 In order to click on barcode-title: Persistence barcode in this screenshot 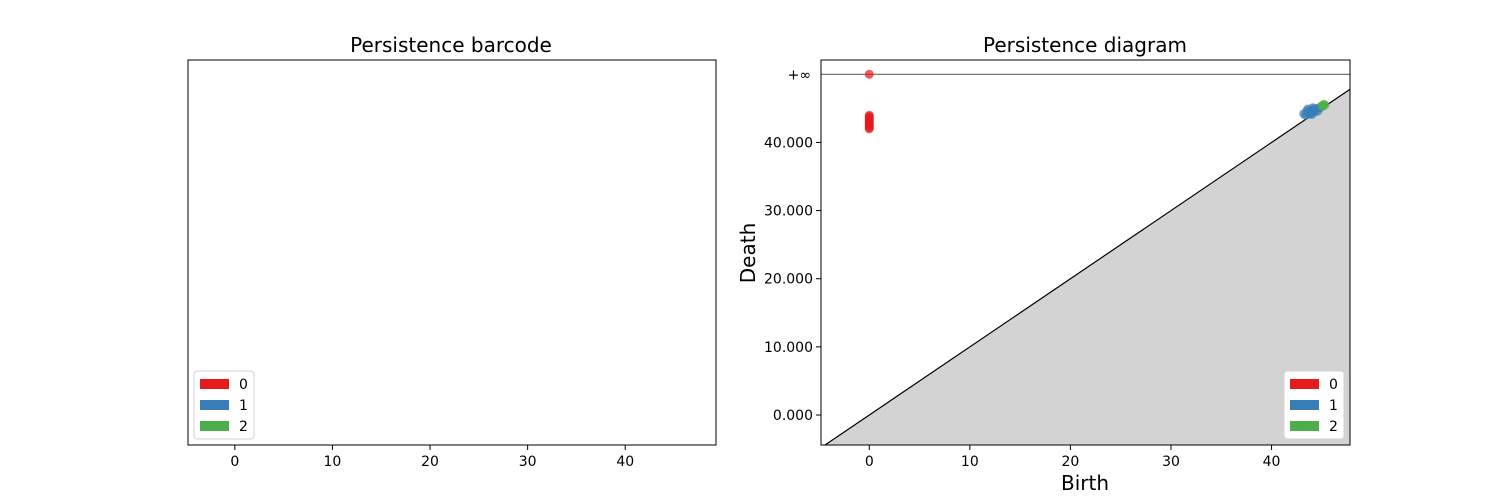, I will do `click(451, 45)`.